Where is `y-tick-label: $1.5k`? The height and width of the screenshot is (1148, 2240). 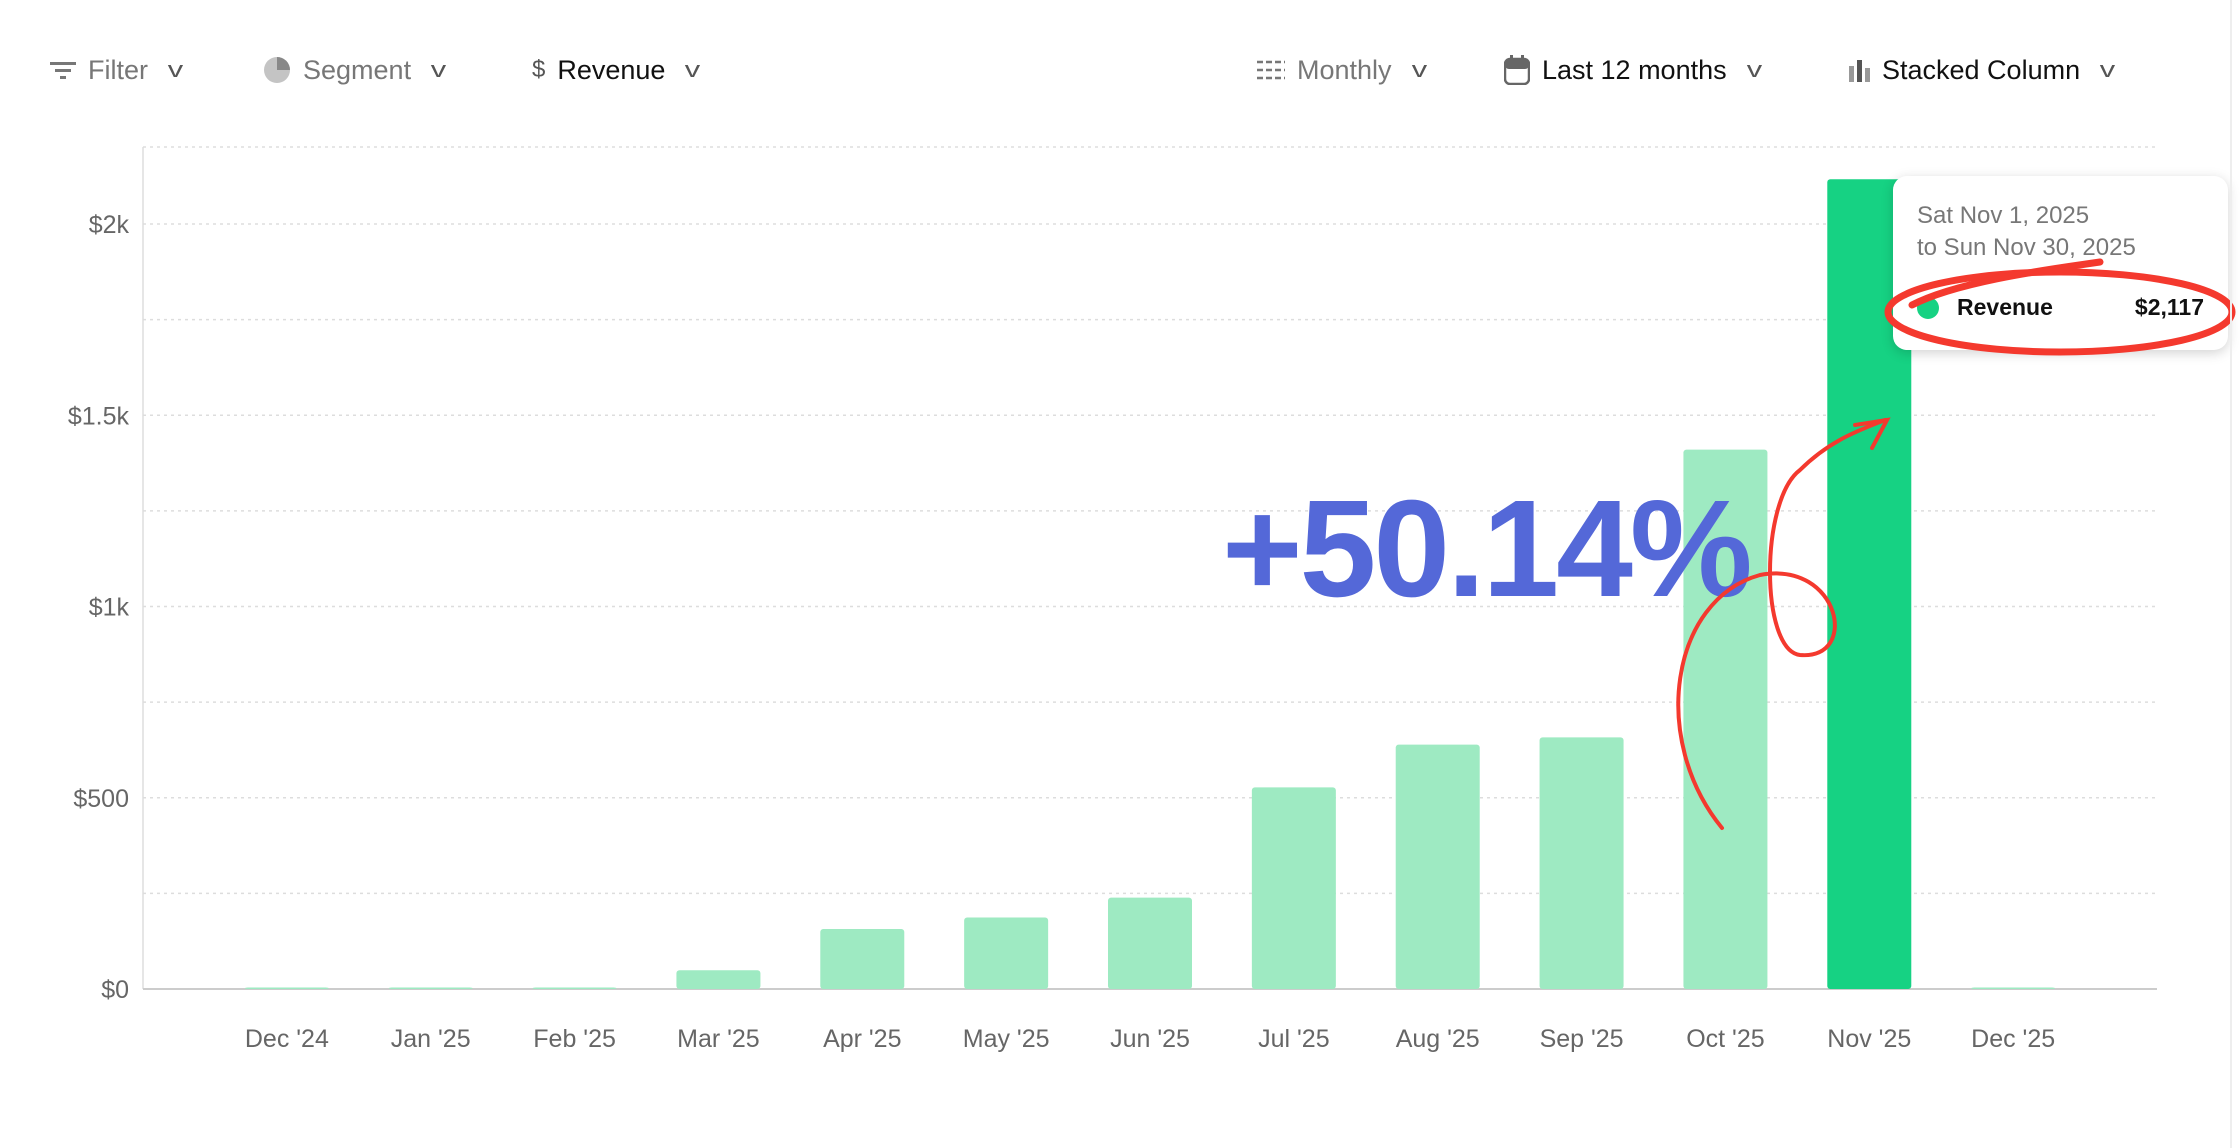
y-tick-label: $1.5k is located at coordinates (99, 416).